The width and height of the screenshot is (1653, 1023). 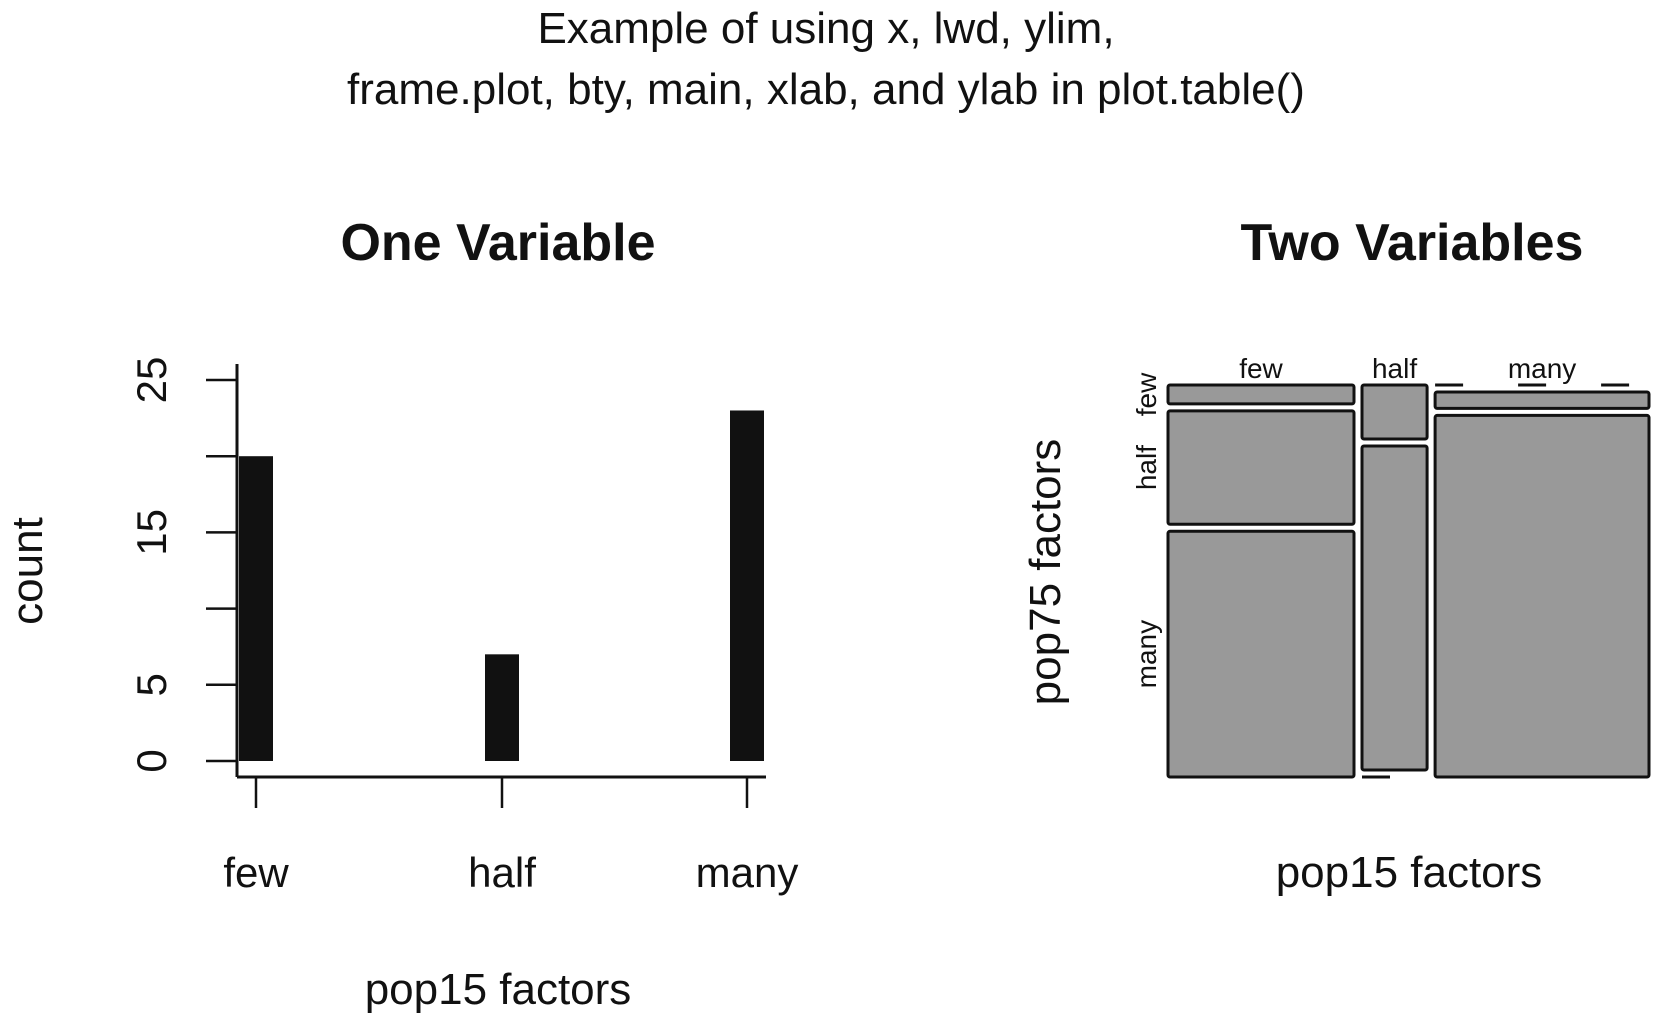 What do you see at coordinates (1542, 596) in the screenshot?
I see `mosaic-cell-many-many` at bounding box center [1542, 596].